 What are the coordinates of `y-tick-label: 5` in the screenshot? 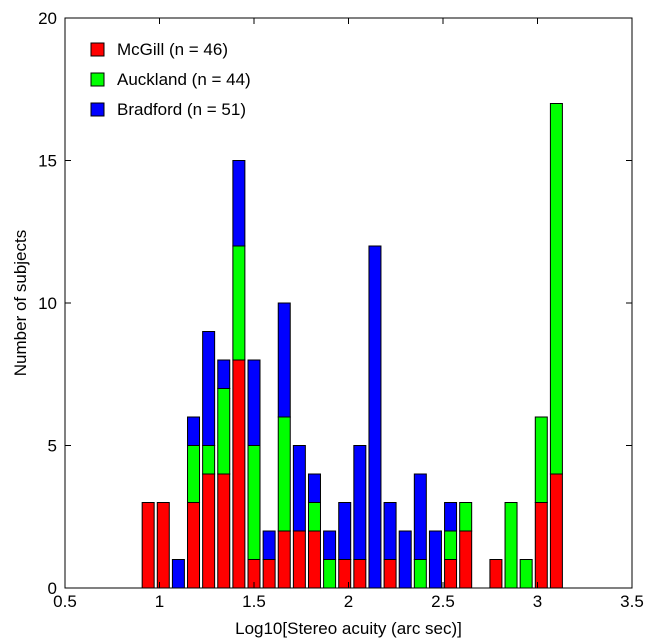 It's located at (52, 446).